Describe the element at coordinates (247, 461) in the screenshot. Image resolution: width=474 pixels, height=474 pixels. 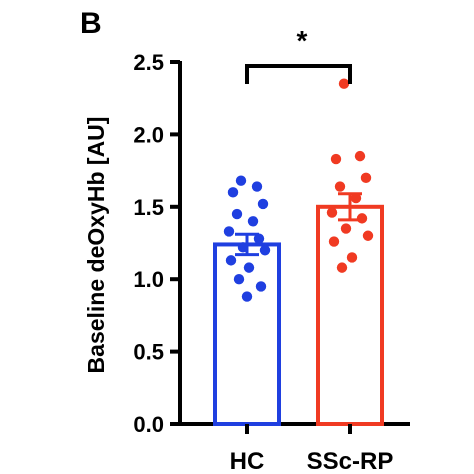
I see `x-tick-label: HC` at that location.